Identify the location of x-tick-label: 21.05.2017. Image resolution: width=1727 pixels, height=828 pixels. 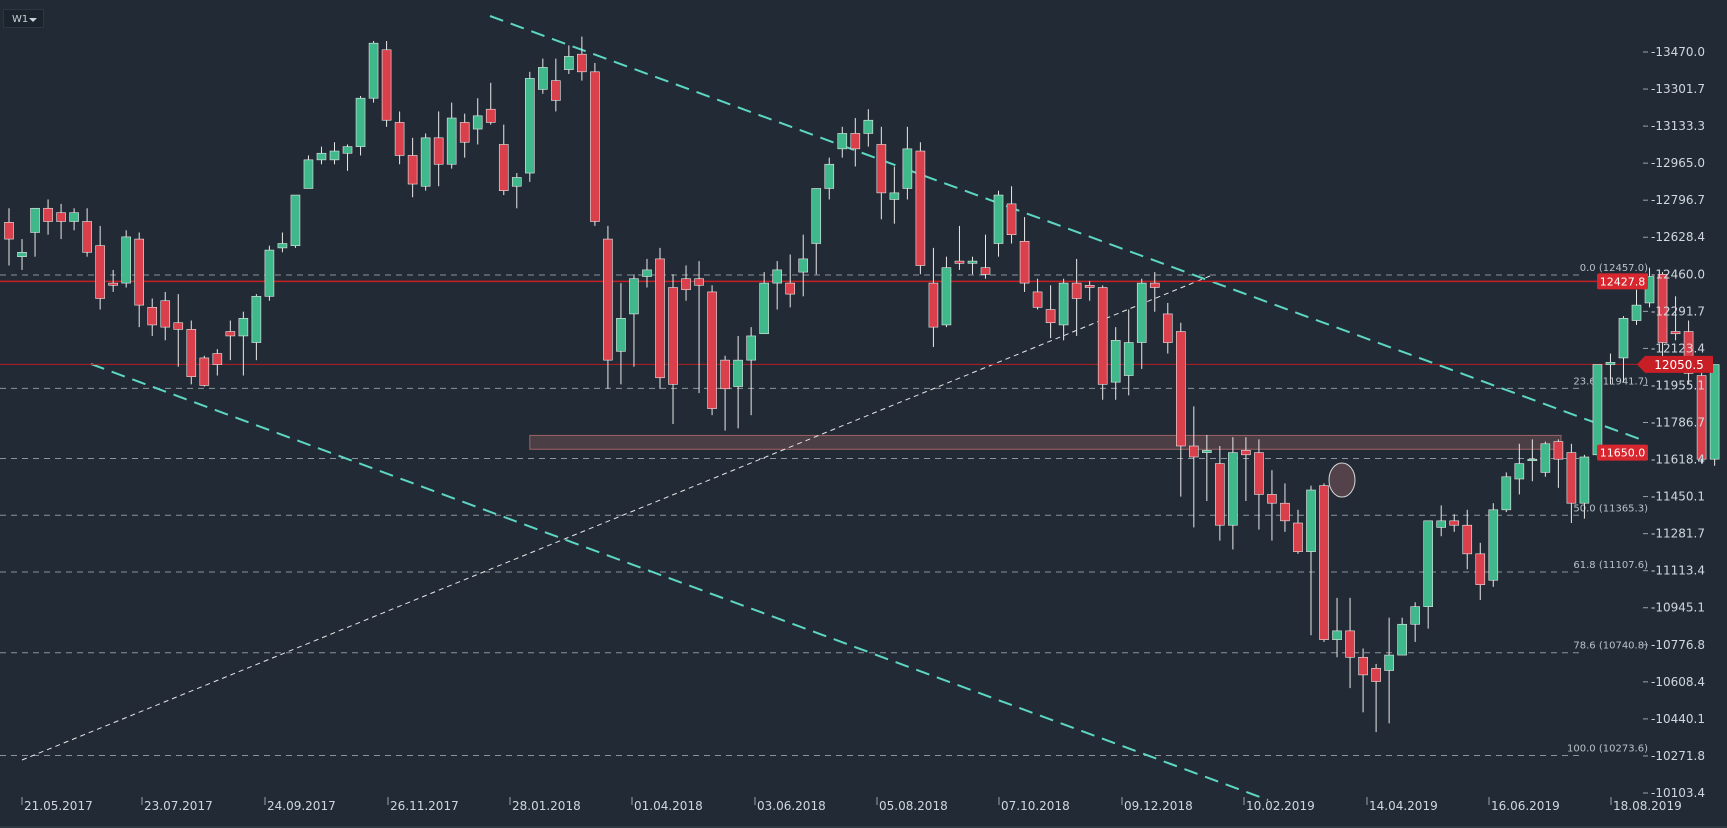
(58, 806).